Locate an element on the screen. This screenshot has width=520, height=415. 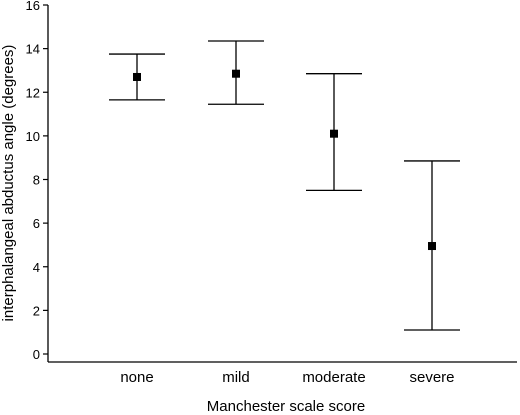
error-bar-moderate is located at coordinates (334, 132).